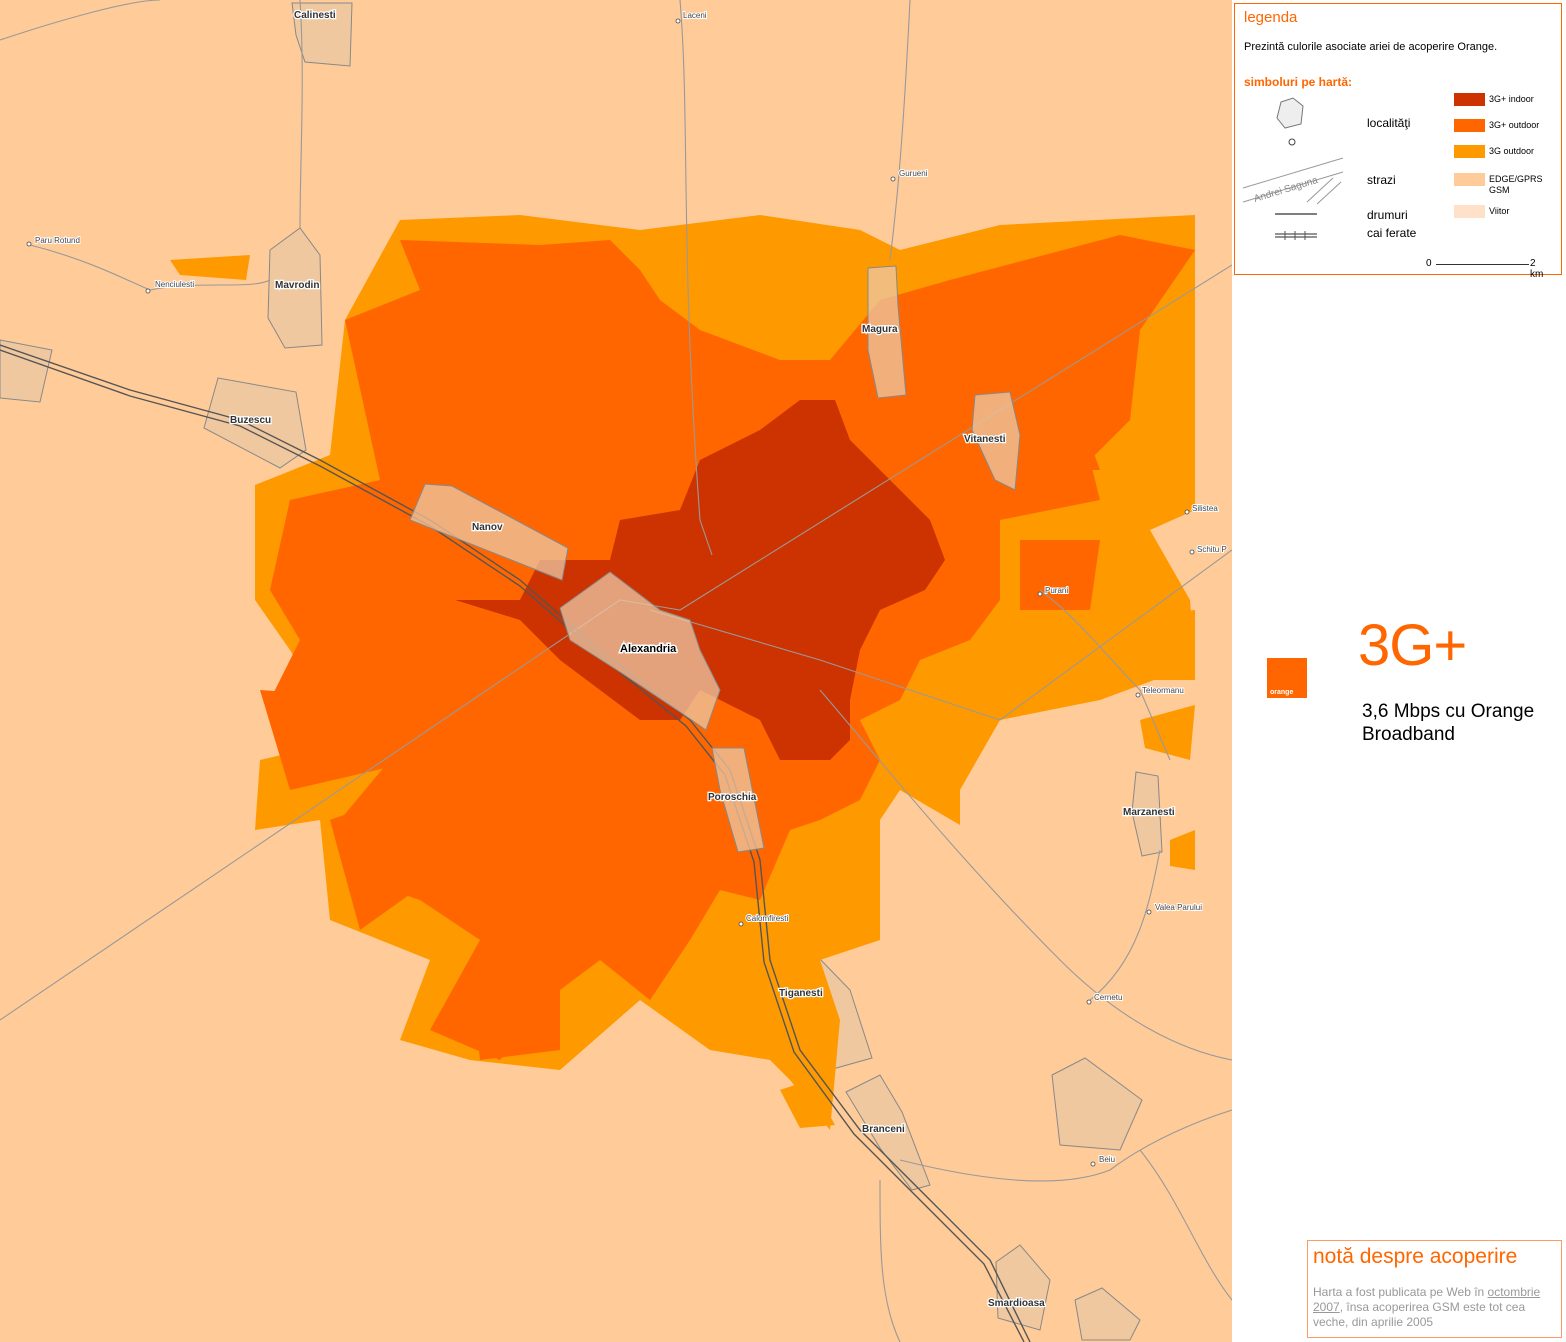 This screenshot has height=1342, width=1566. Describe the element at coordinates (487, 527) in the screenshot. I see `town-label: Nanov` at that location.